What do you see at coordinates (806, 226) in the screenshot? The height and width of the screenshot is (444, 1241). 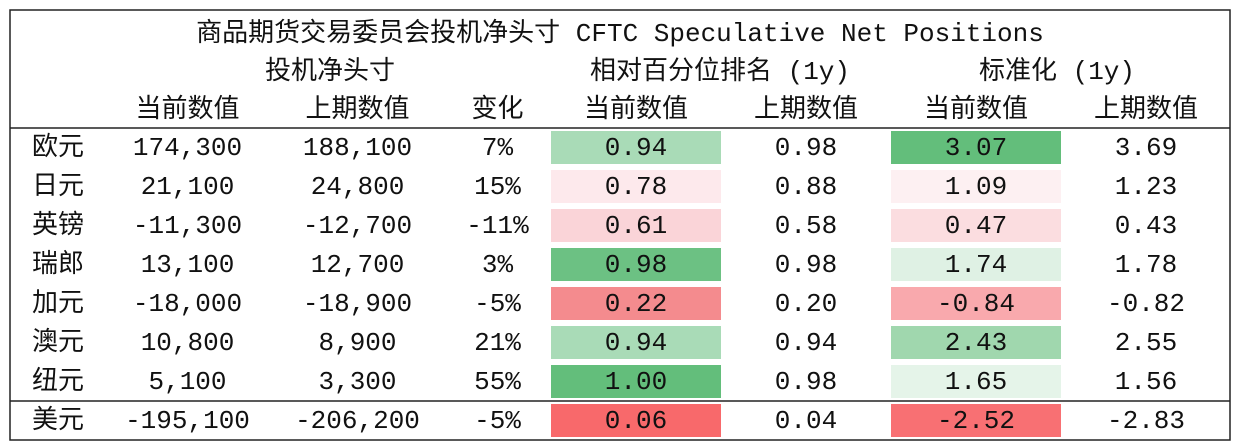 I see `cell: 0.58` at bounding box center [806, 226].